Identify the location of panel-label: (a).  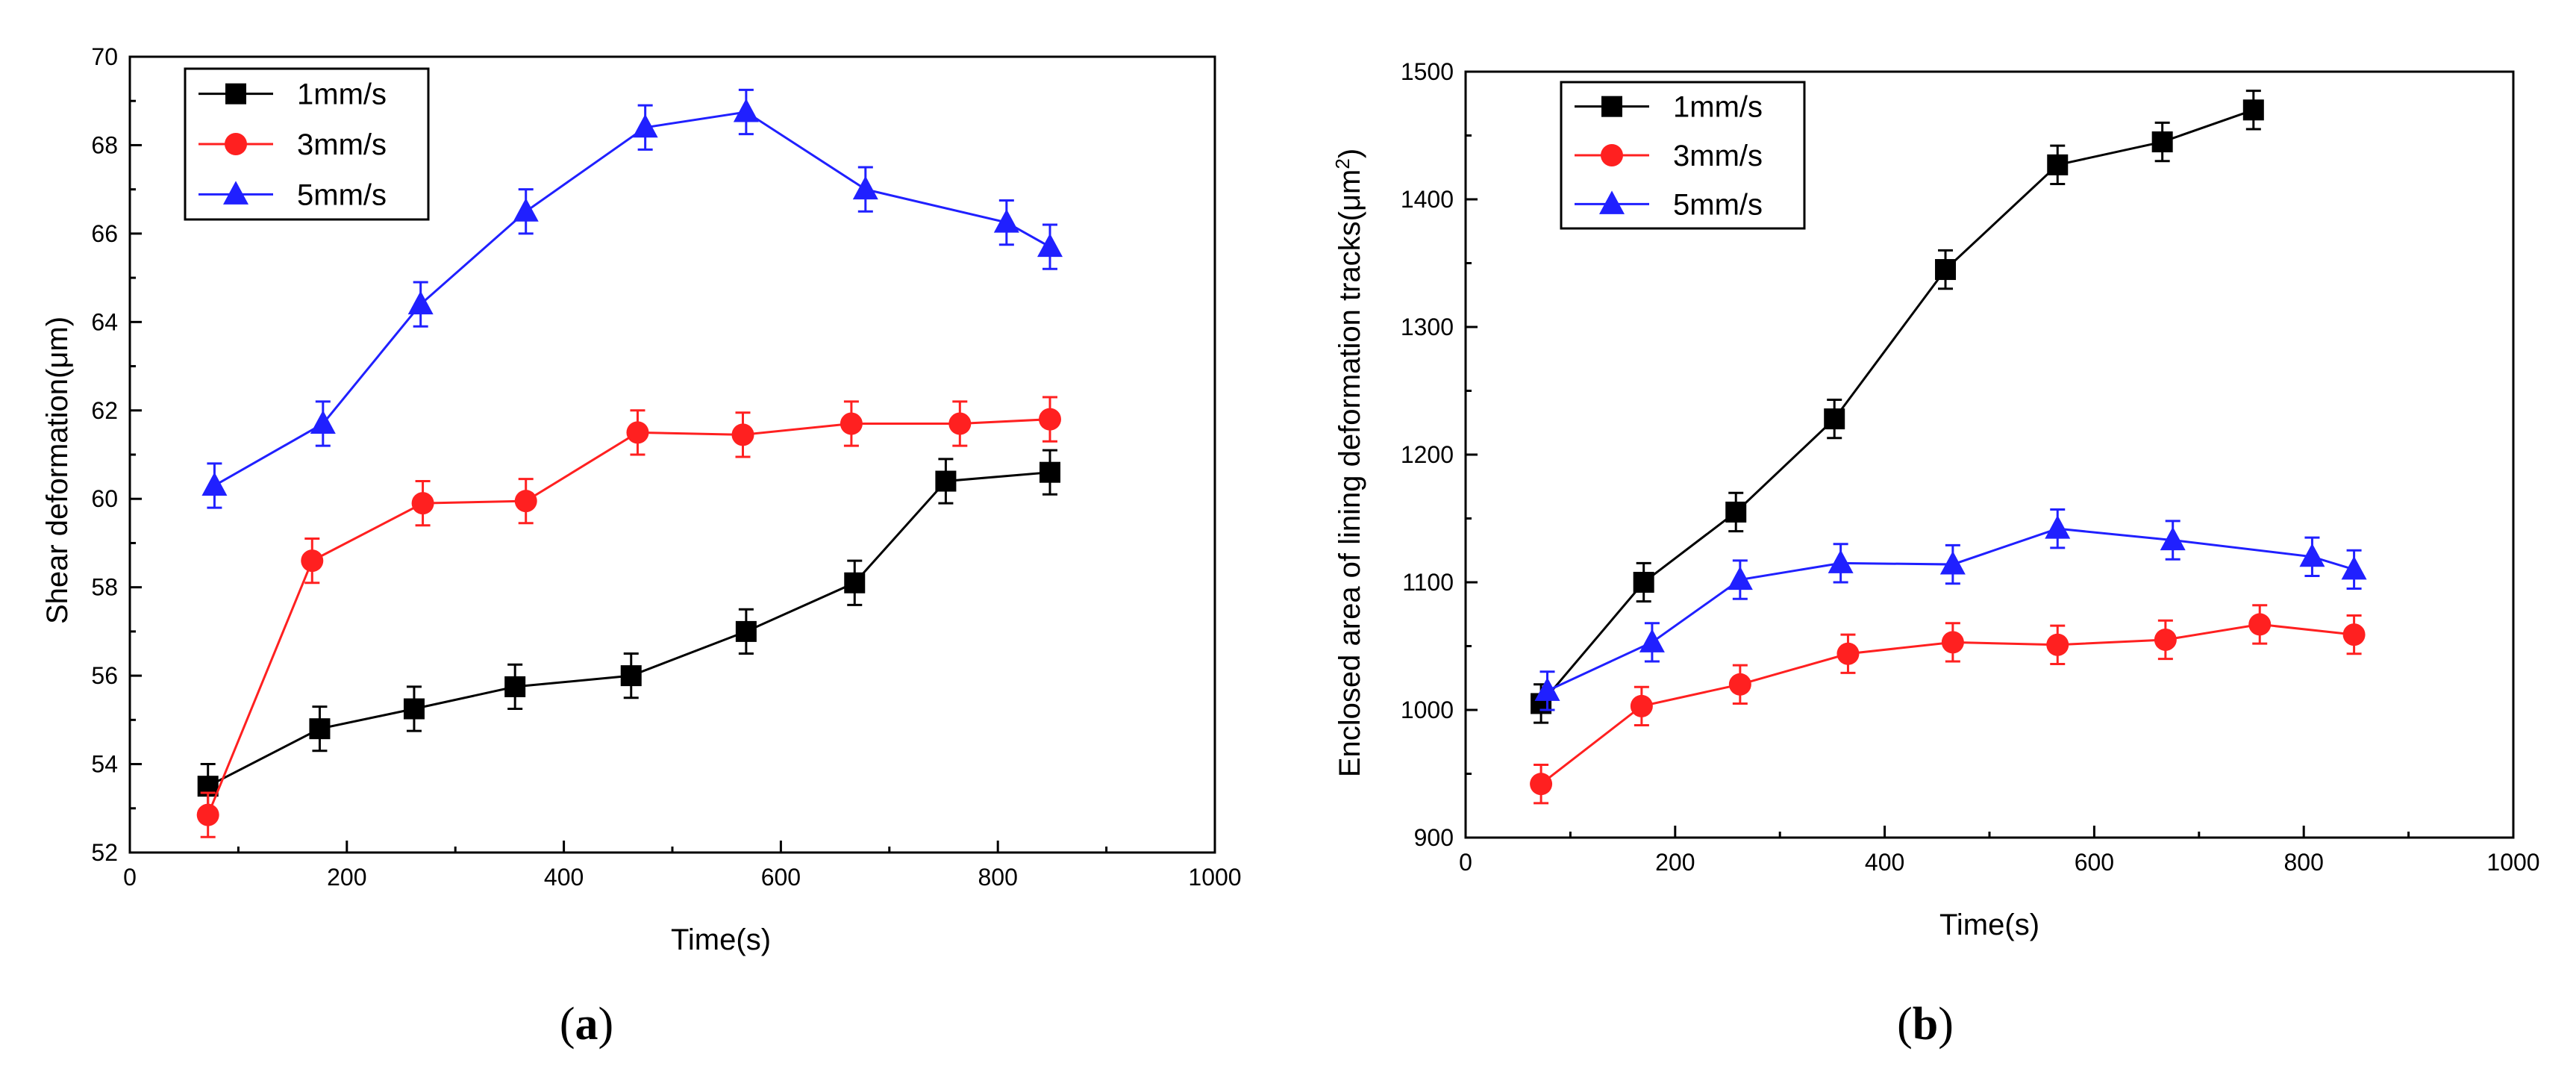
(586, 1024).